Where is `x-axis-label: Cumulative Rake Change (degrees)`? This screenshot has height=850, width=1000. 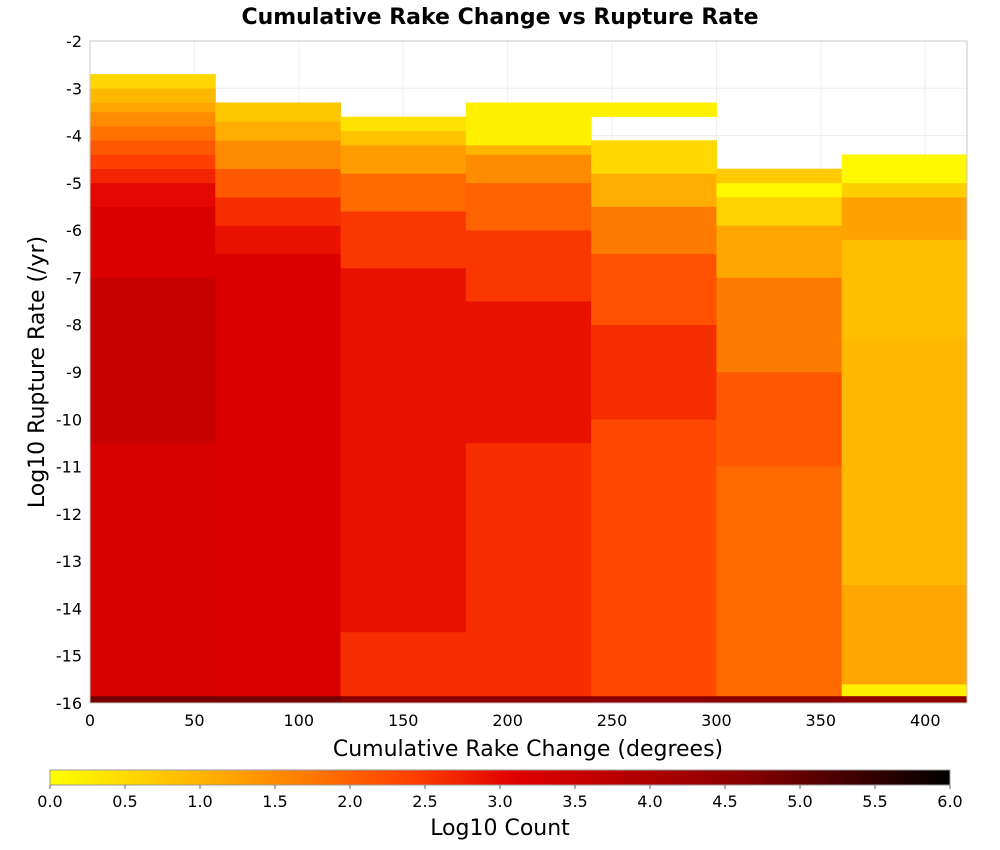
x-axis-label: Cumulative Rake Change (degrees) is located at coordinates (528, 749).